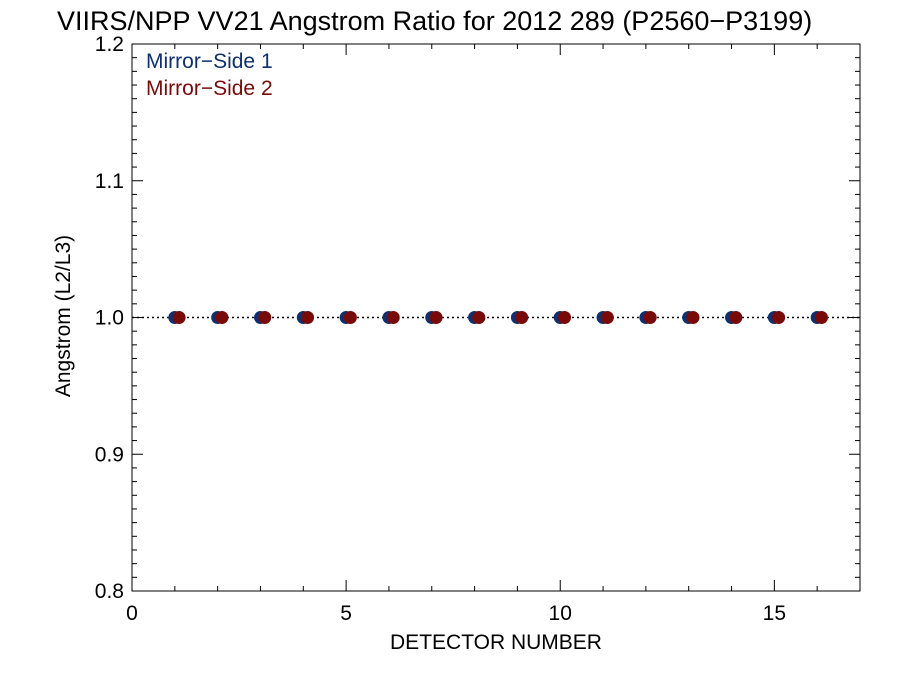 The height and width of the screenshot is (675, 900). What do you see at coordinates (109, 318) in the screenshot?
I see `y-tick-label: 1.0` at bounding box center [109, 318].